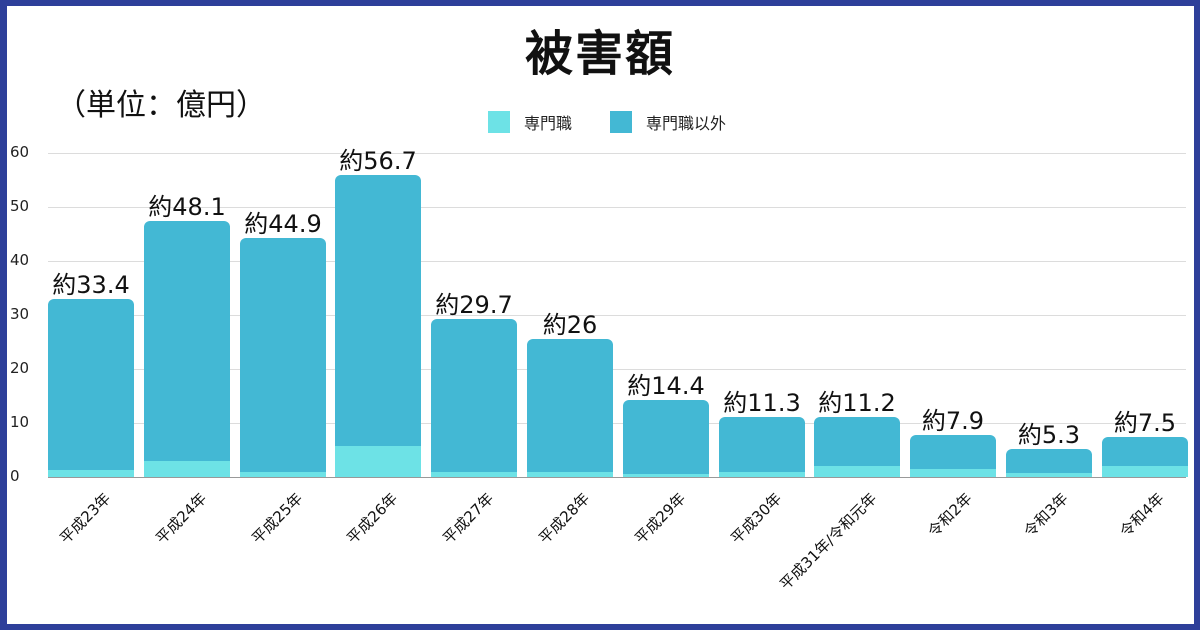 Image resolution: width=1200 pixels, height=630 pixels. I want to click on legend: 専門職 専門職以外, so click(626, 122).